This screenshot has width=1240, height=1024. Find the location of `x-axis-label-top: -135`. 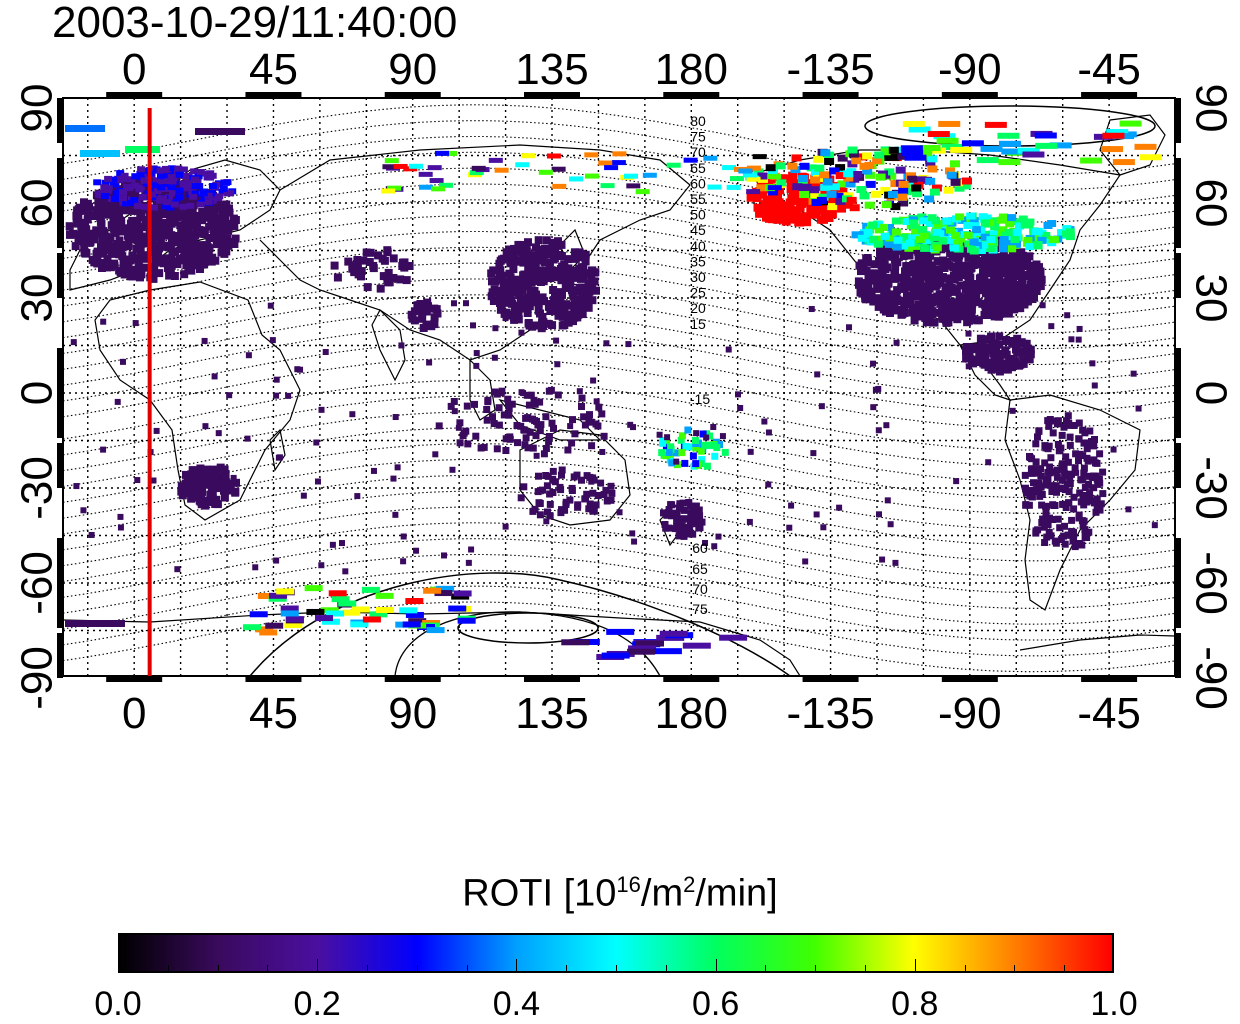

x-axis-label-top: -135 is located at coordinates (831, 69).